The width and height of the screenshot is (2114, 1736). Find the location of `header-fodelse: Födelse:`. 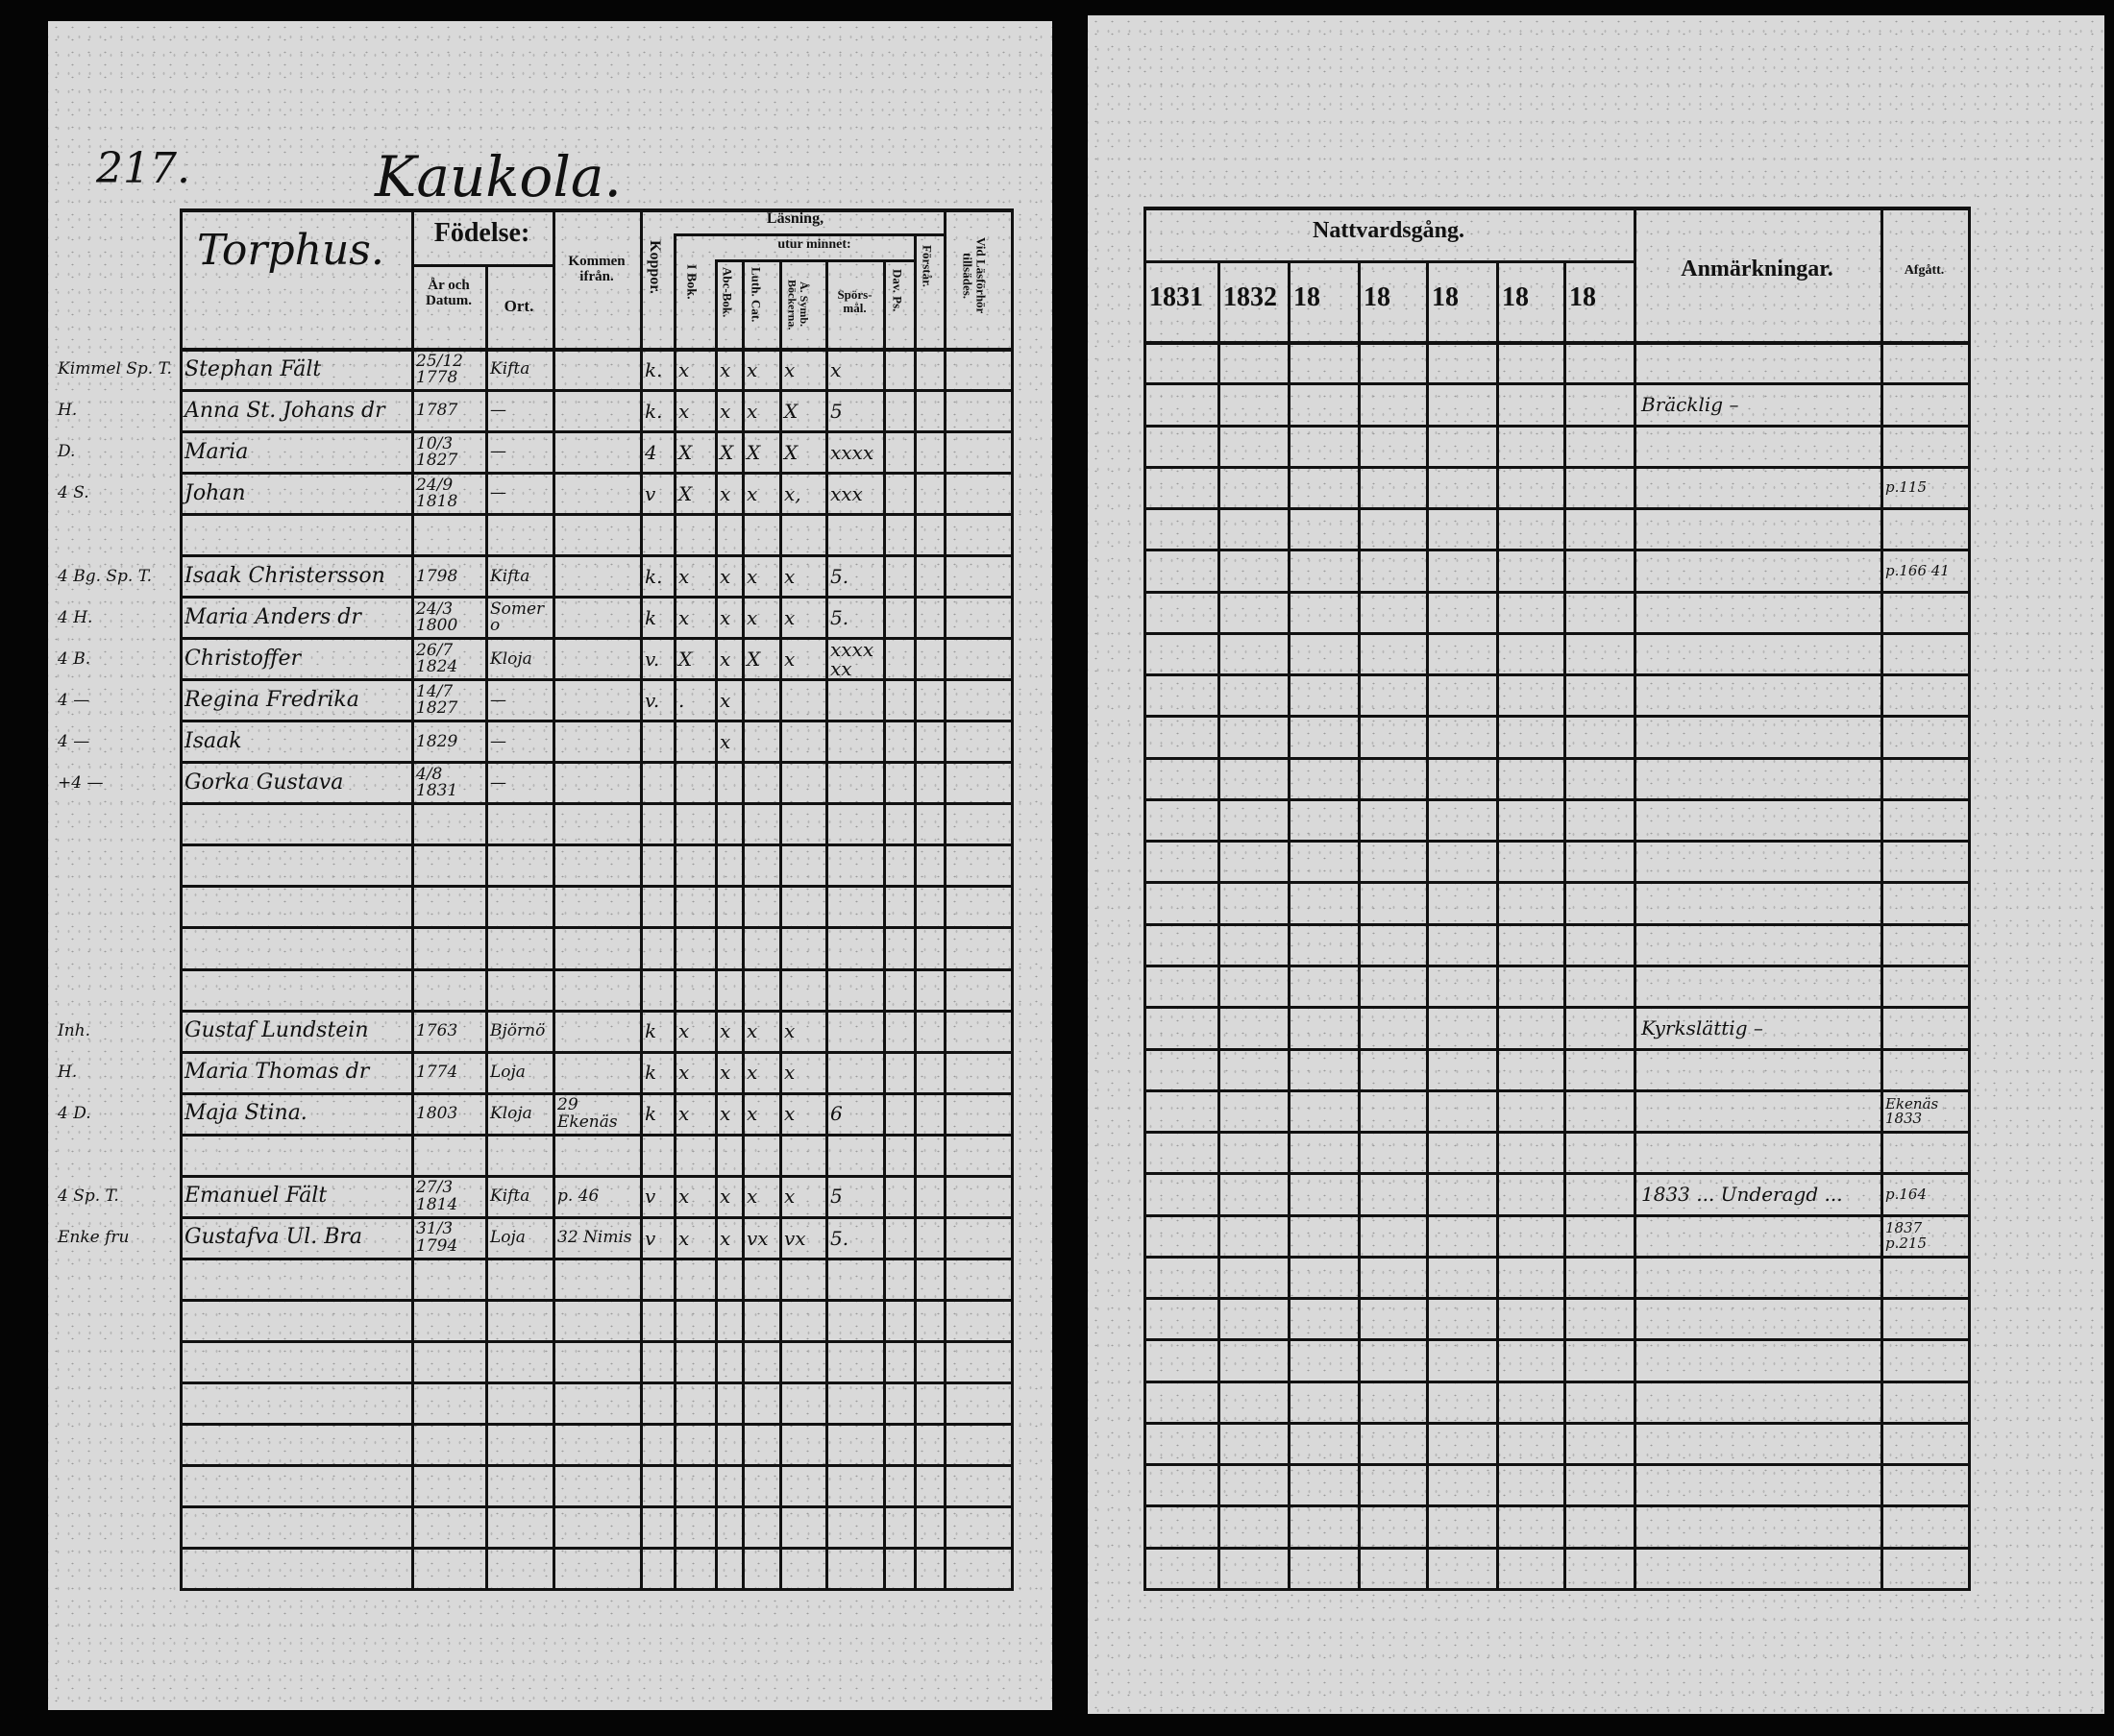

header-fodelse: Födelse: is located at coordinates (481, 233).